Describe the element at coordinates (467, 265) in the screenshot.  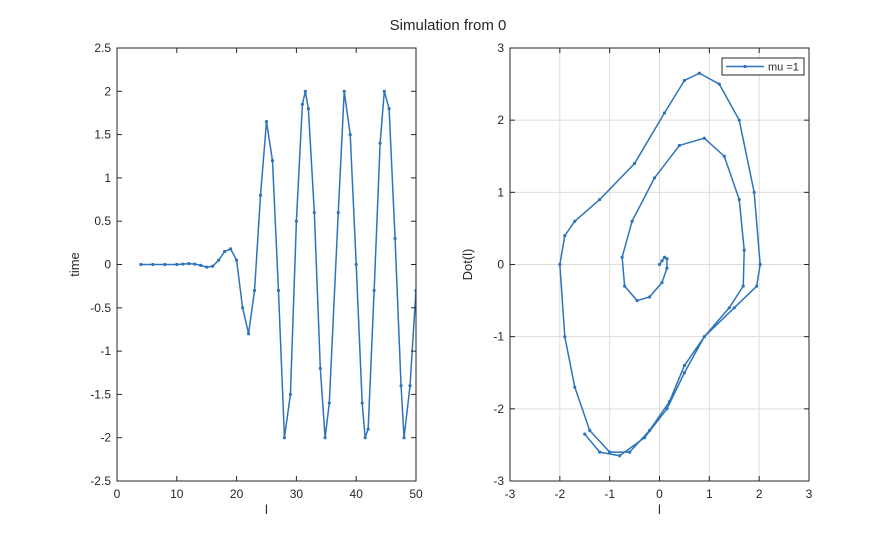
I see `y-axis-label: Dot(l)` at that location.